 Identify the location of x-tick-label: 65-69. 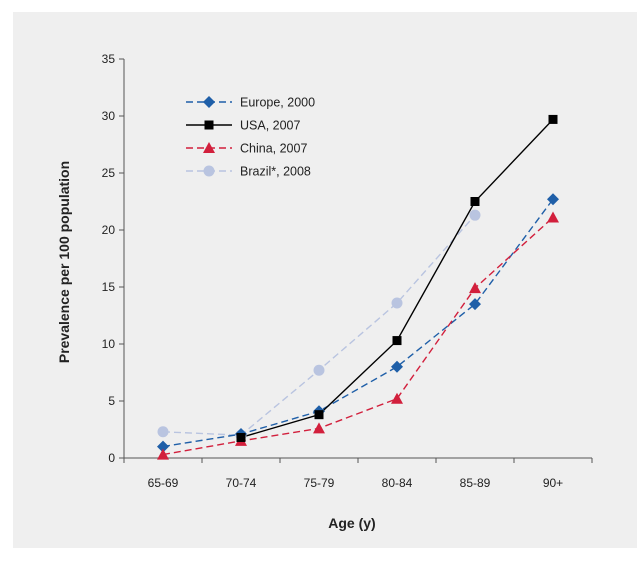
(163, 483).